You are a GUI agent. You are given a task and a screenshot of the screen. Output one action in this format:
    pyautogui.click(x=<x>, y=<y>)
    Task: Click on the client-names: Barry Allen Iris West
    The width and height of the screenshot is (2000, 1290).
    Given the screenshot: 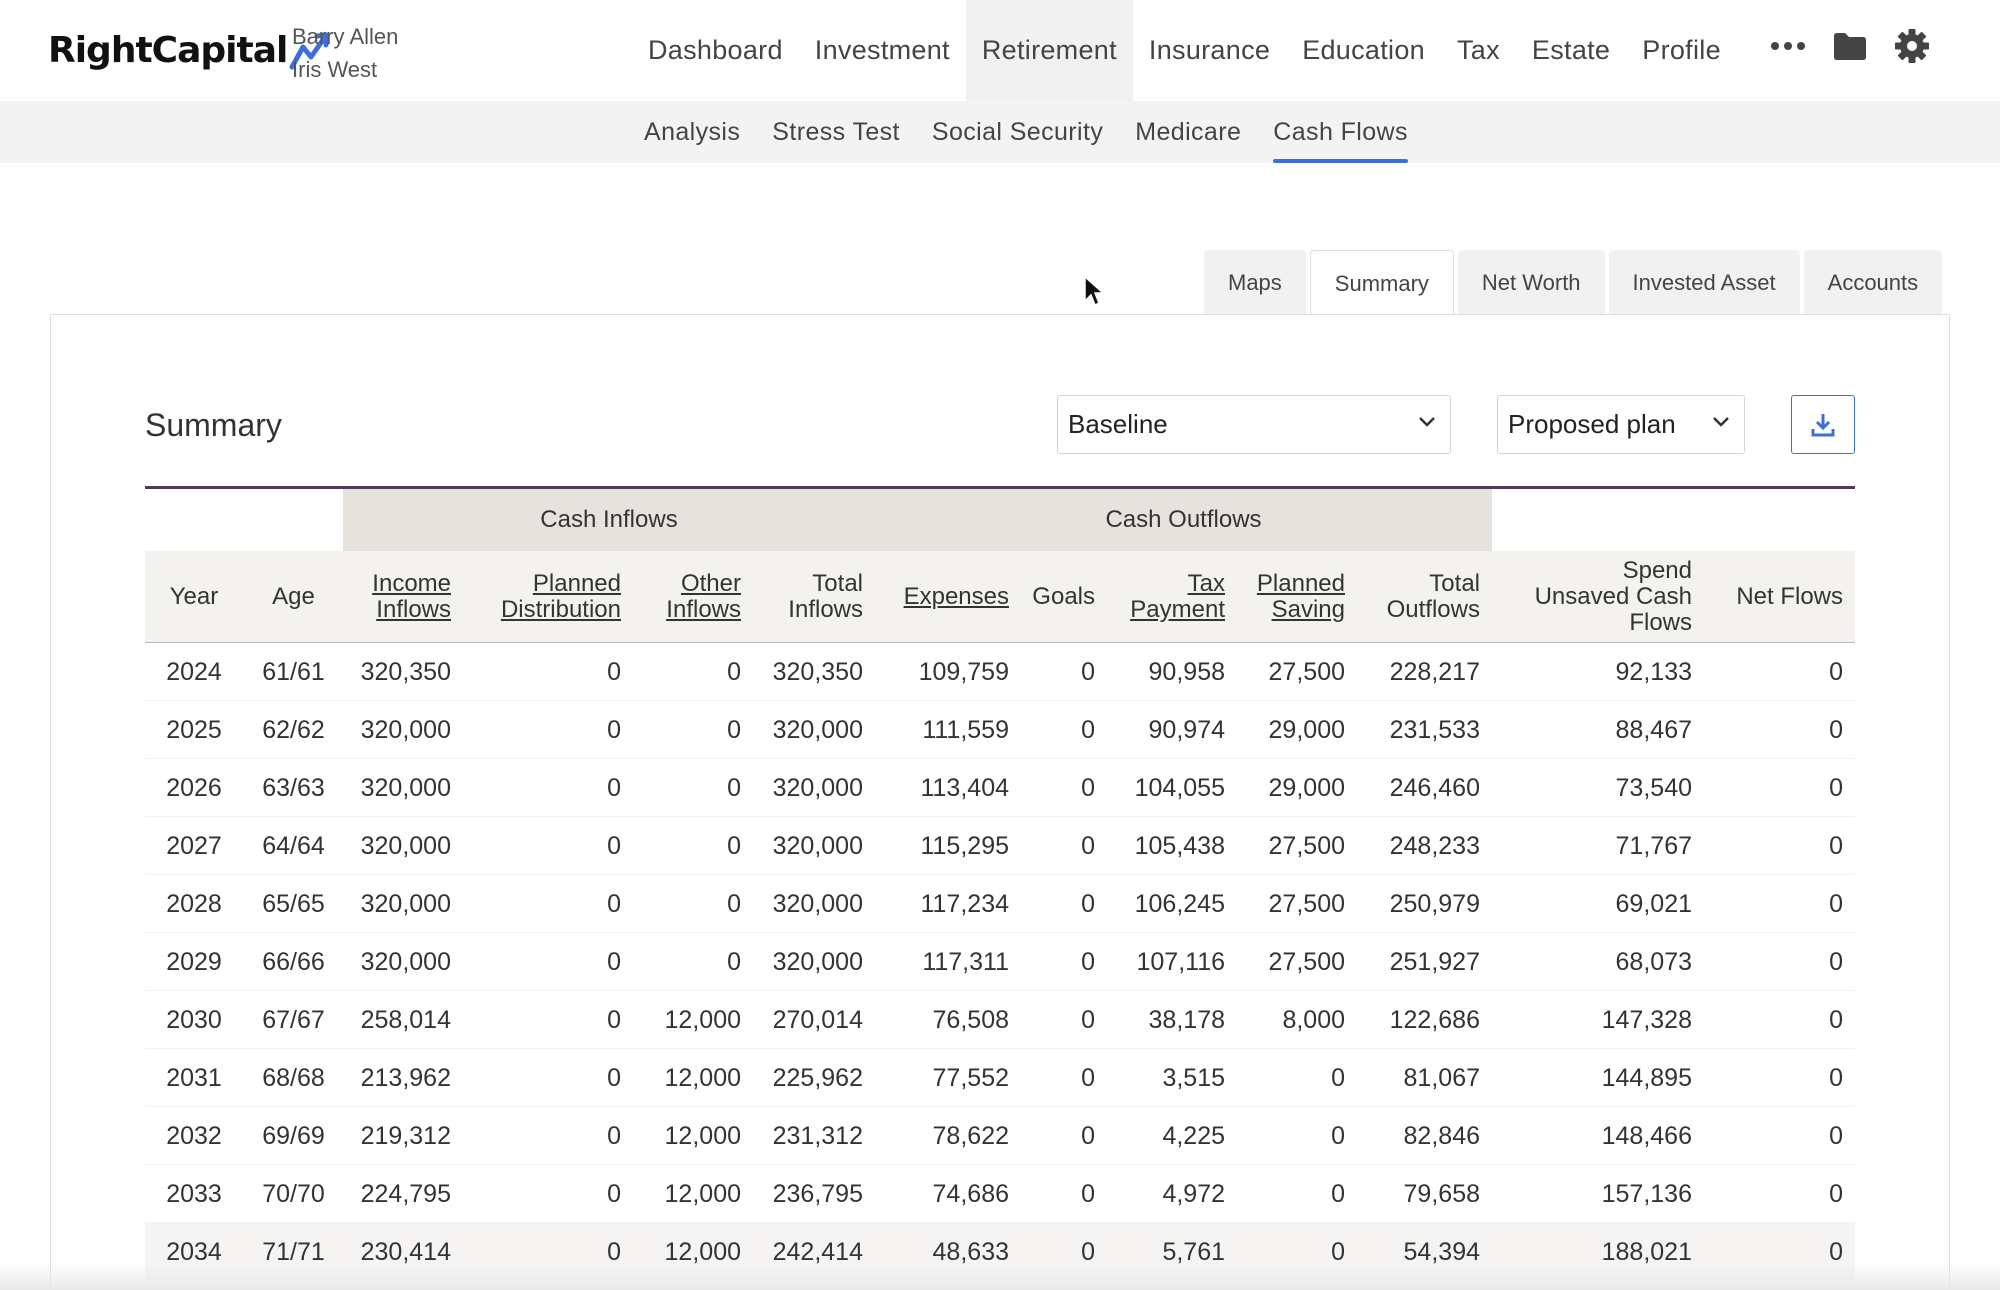 What is the action you would take?
    pyautogui.click(x=345, y=53)
    